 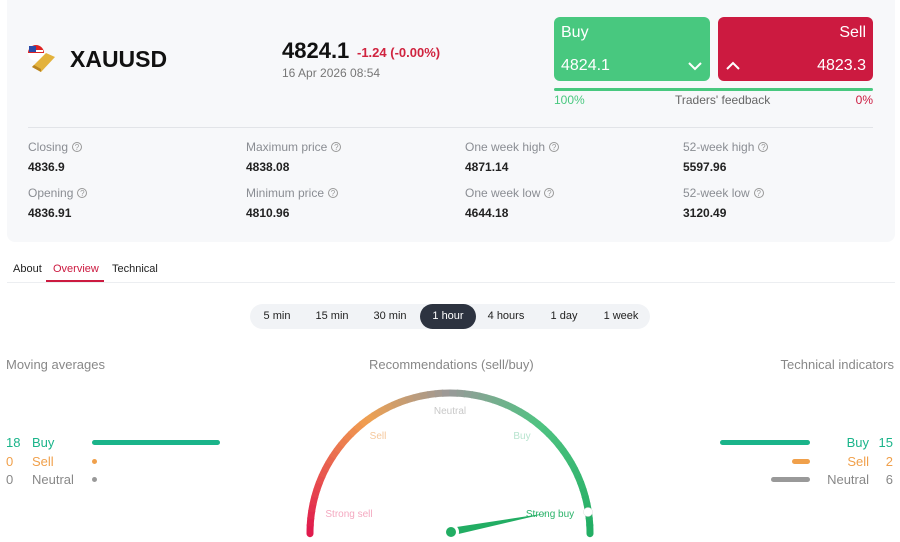 I want to click on stat-label-text: Minimum price, so click(x=285, y=193).